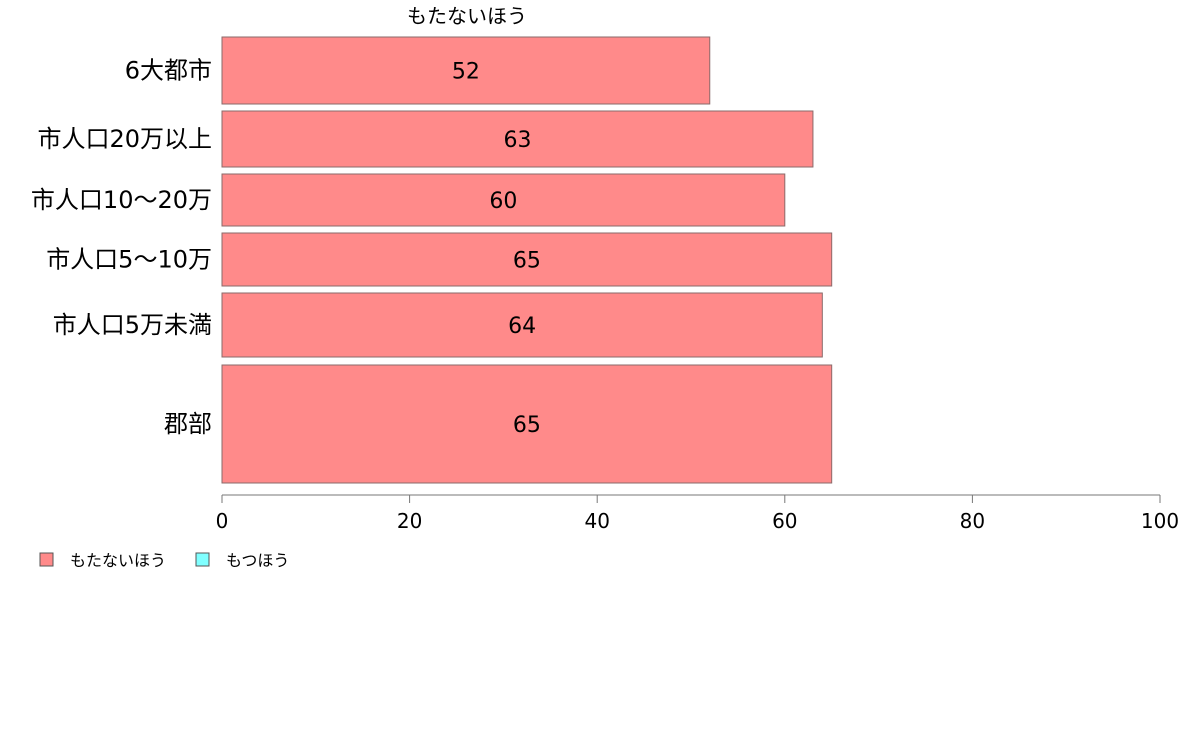 Image resolution: width=1188 pixels, height=740 pixels. I want to click on x-tick-label: 0, so click(222, 521).